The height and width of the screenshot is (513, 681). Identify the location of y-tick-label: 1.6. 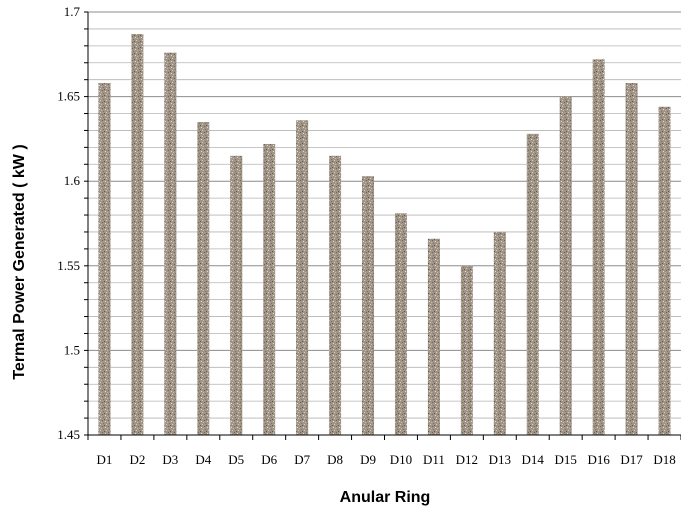
(72, 180).